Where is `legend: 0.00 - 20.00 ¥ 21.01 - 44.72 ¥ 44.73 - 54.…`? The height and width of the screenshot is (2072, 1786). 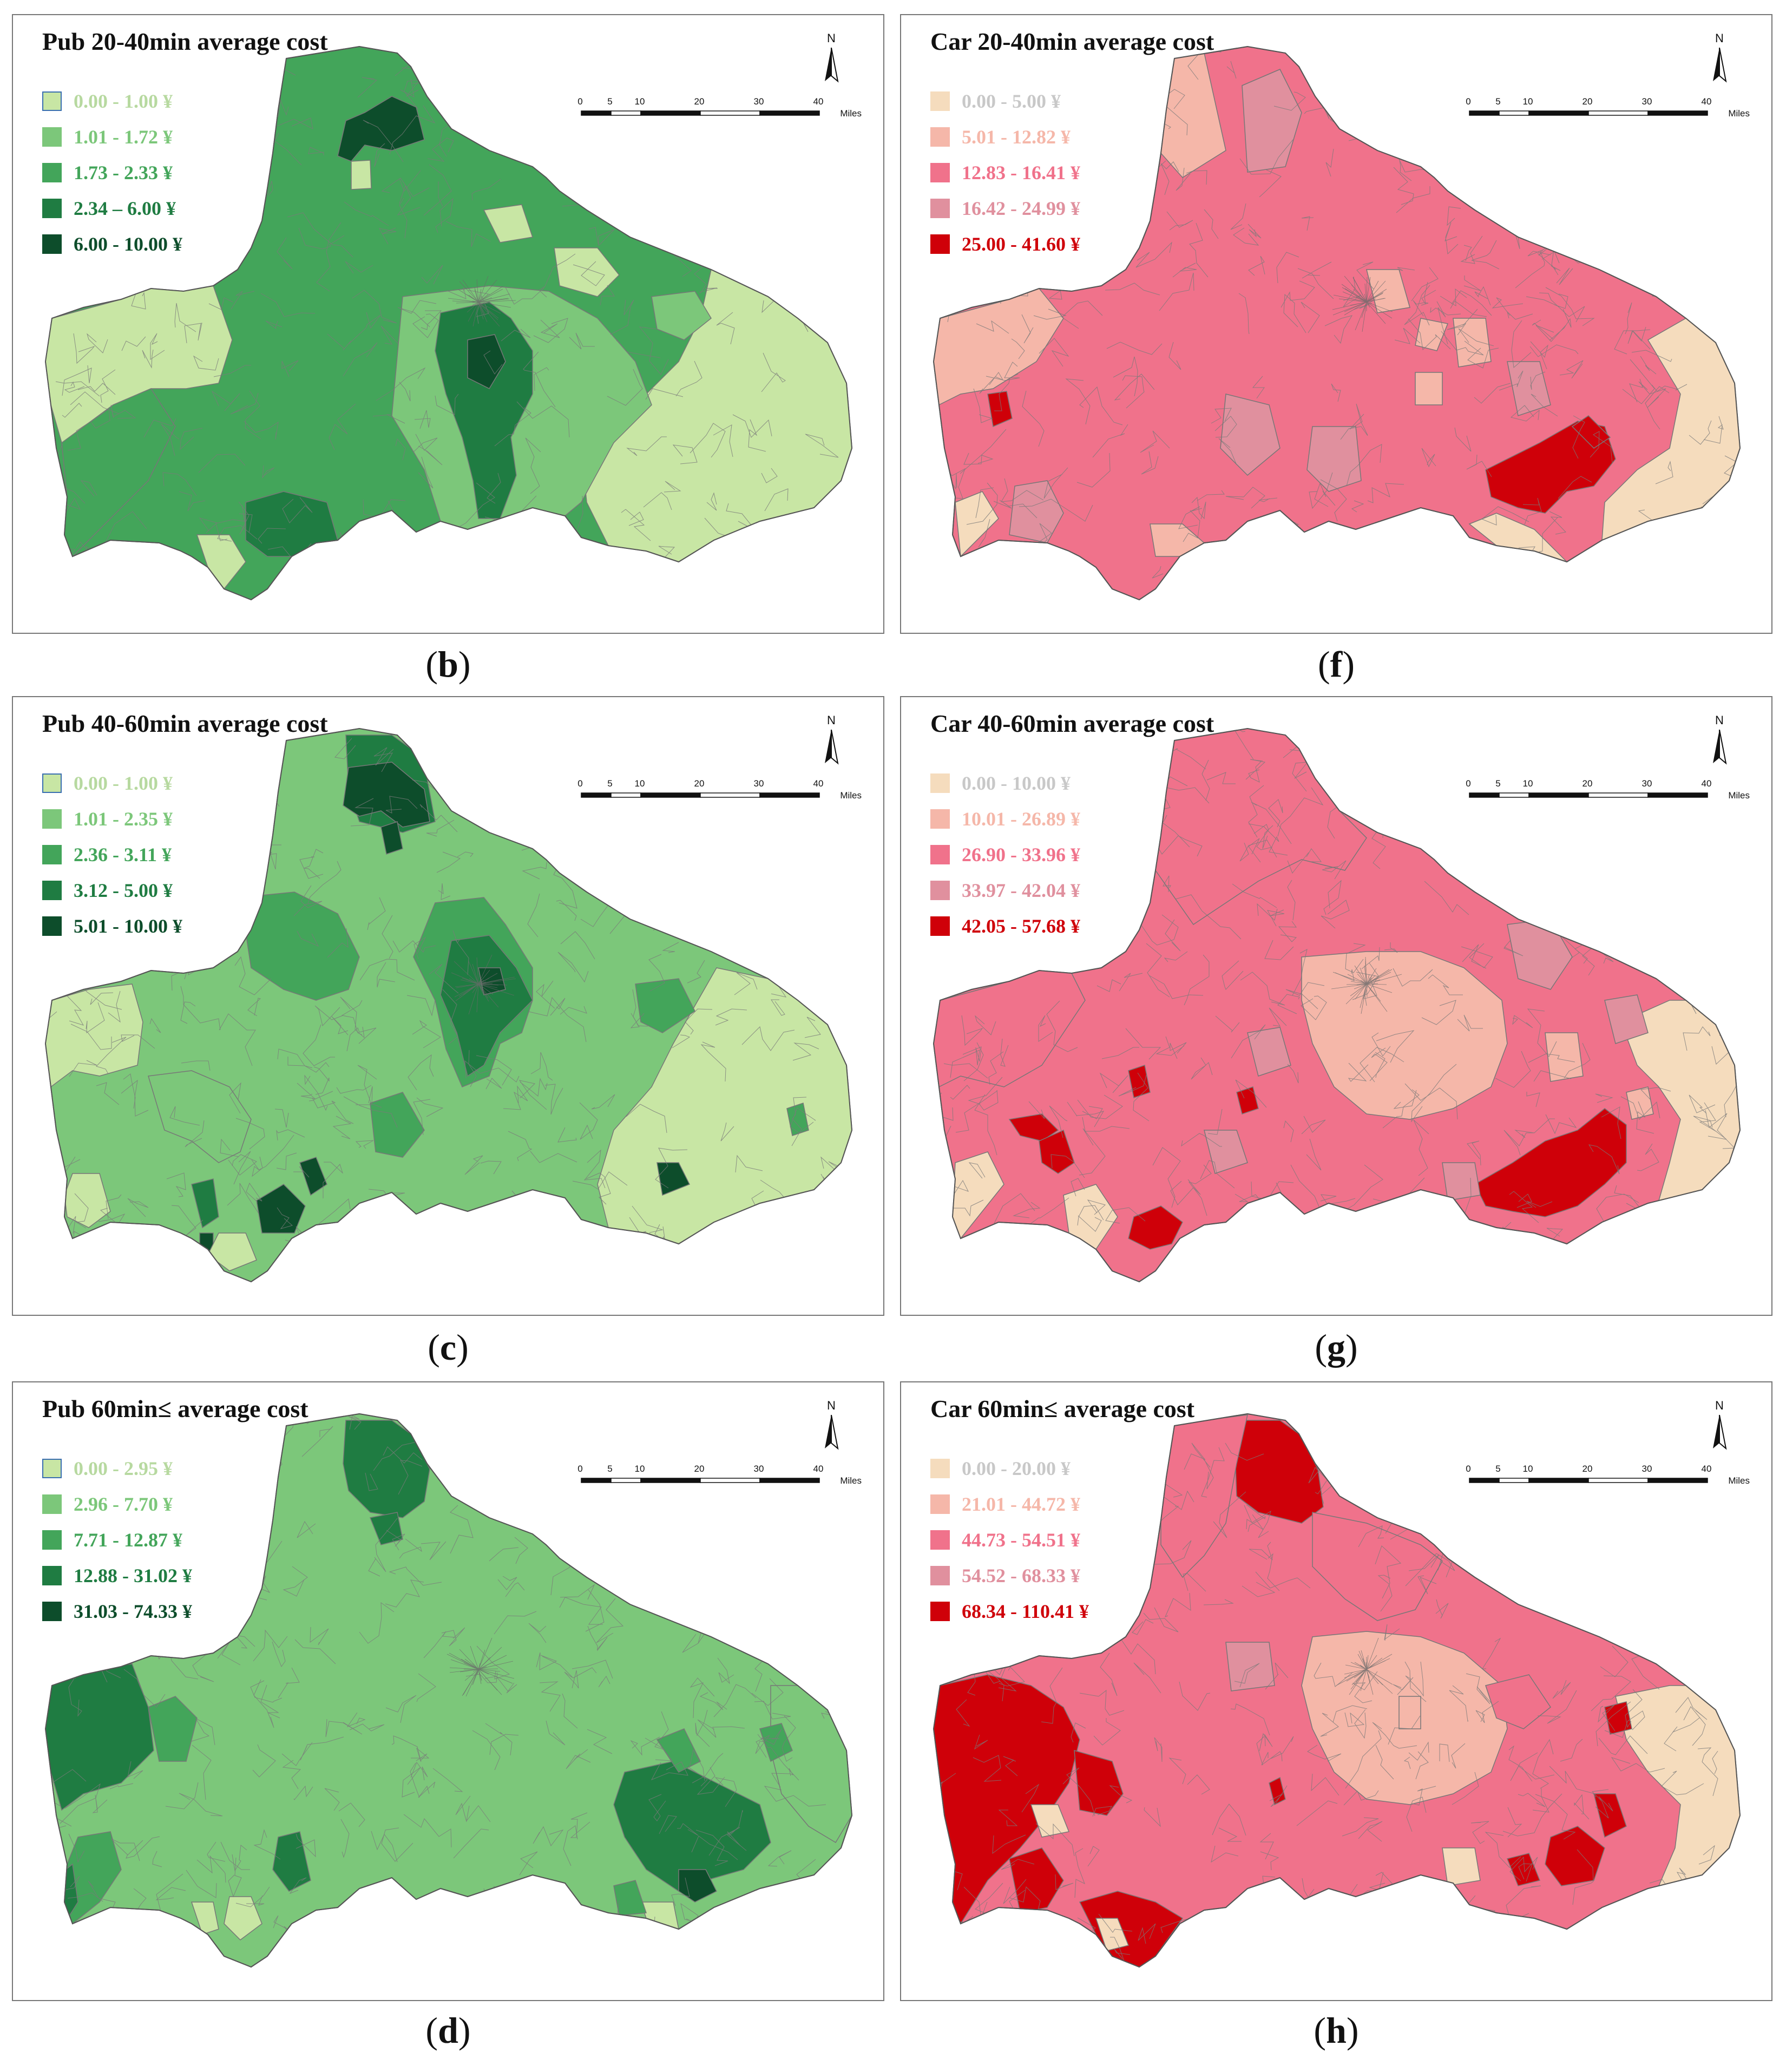 legend: 0.00 - 20.00 ¥ 21.01 - 44.72 ¥ 44.73 - 54.… is located at coordinates (1010, 1540).